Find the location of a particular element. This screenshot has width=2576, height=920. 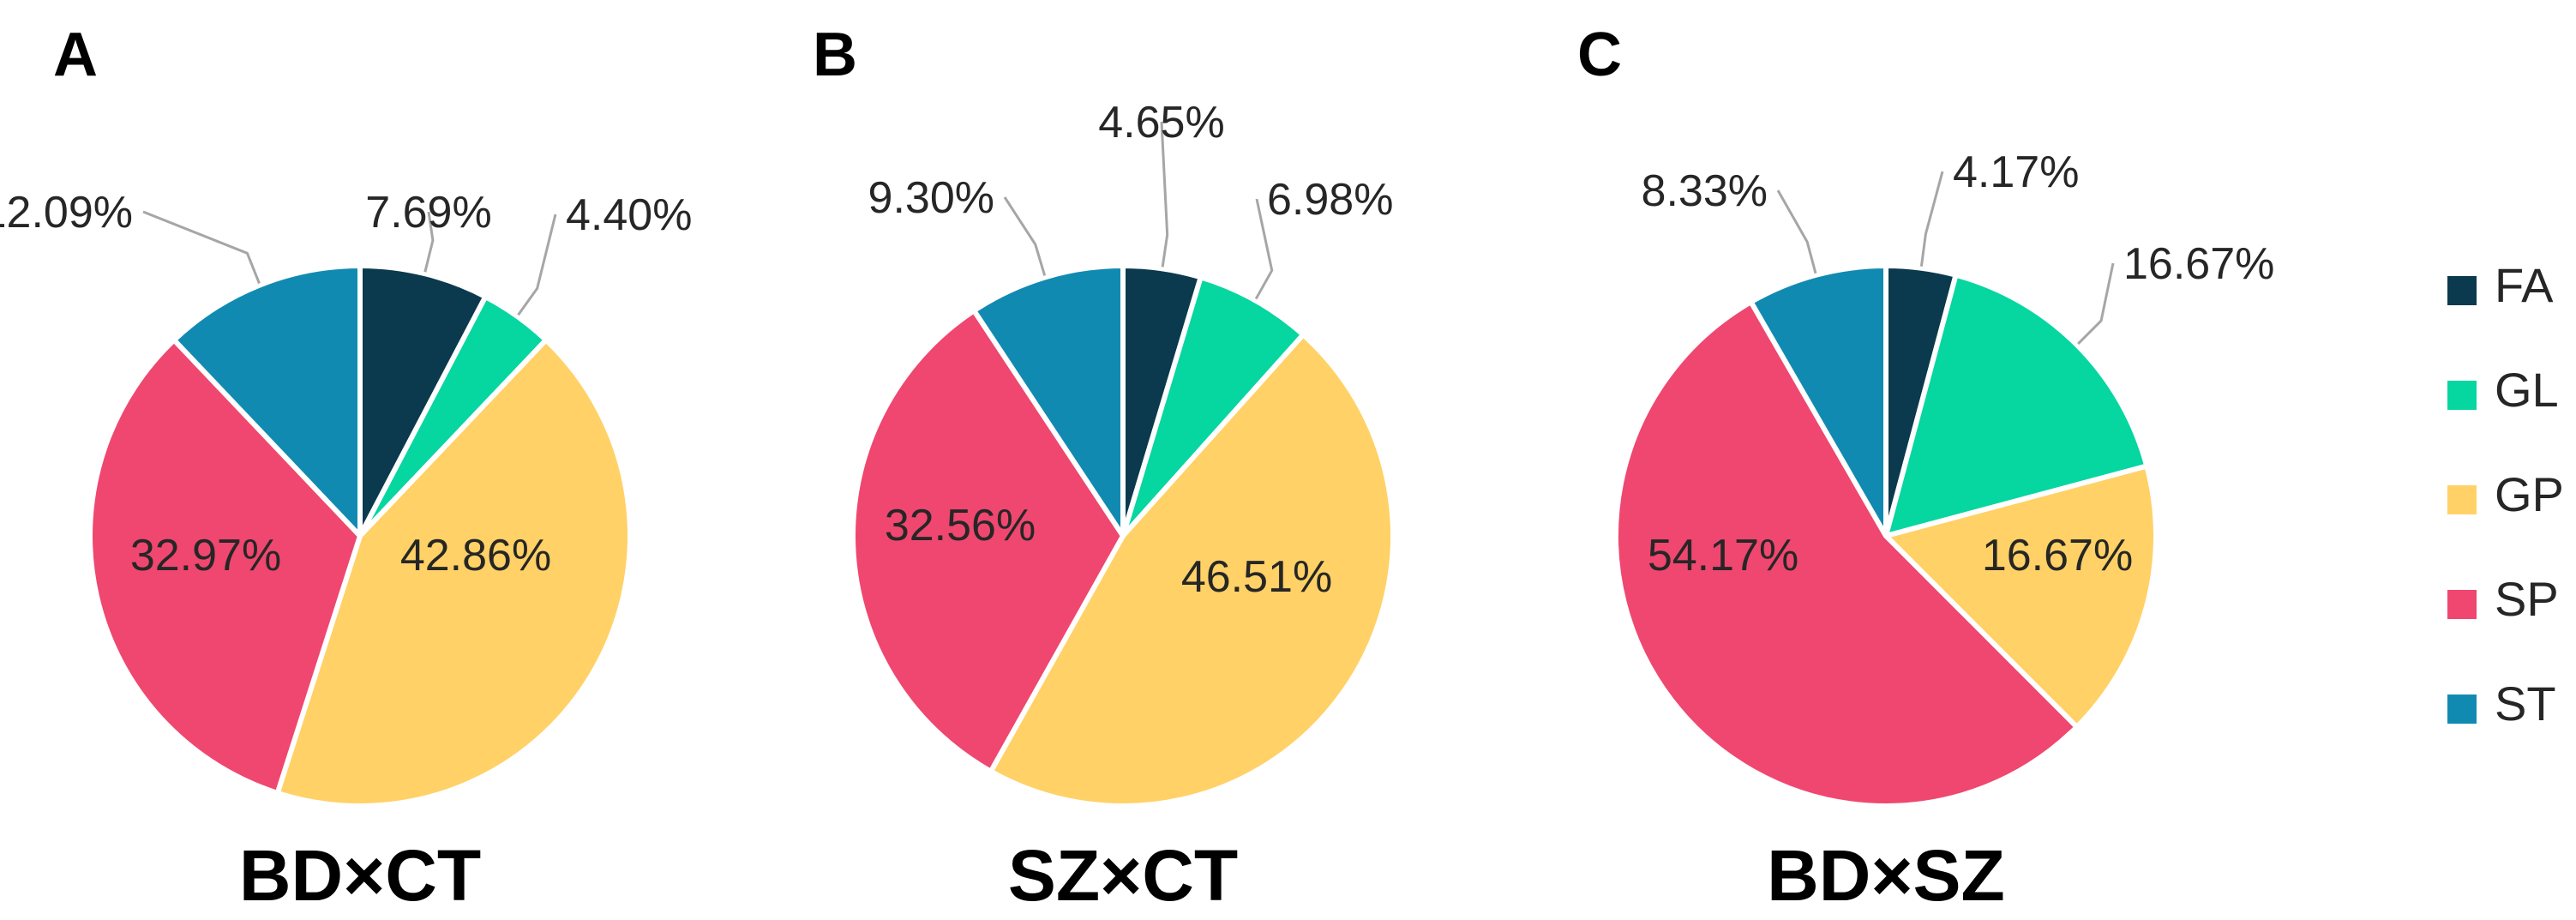

data-label-sp: 54.17% is located at coordinates (1723, 555).